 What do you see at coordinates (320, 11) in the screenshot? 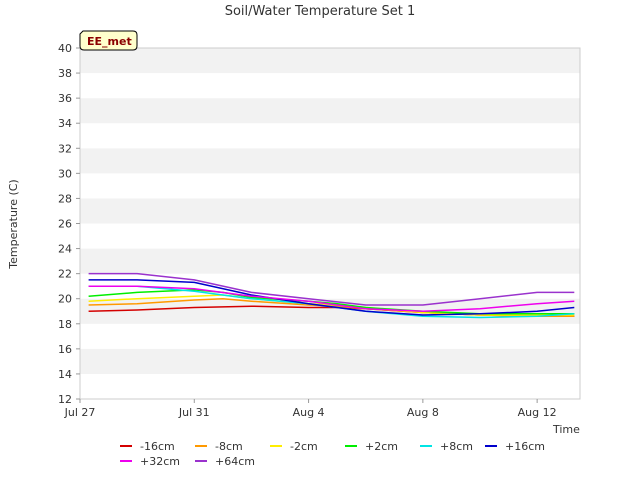
I see `chart-title: Soil/Water Temperature Set 1` at bounding box center [320, 11].